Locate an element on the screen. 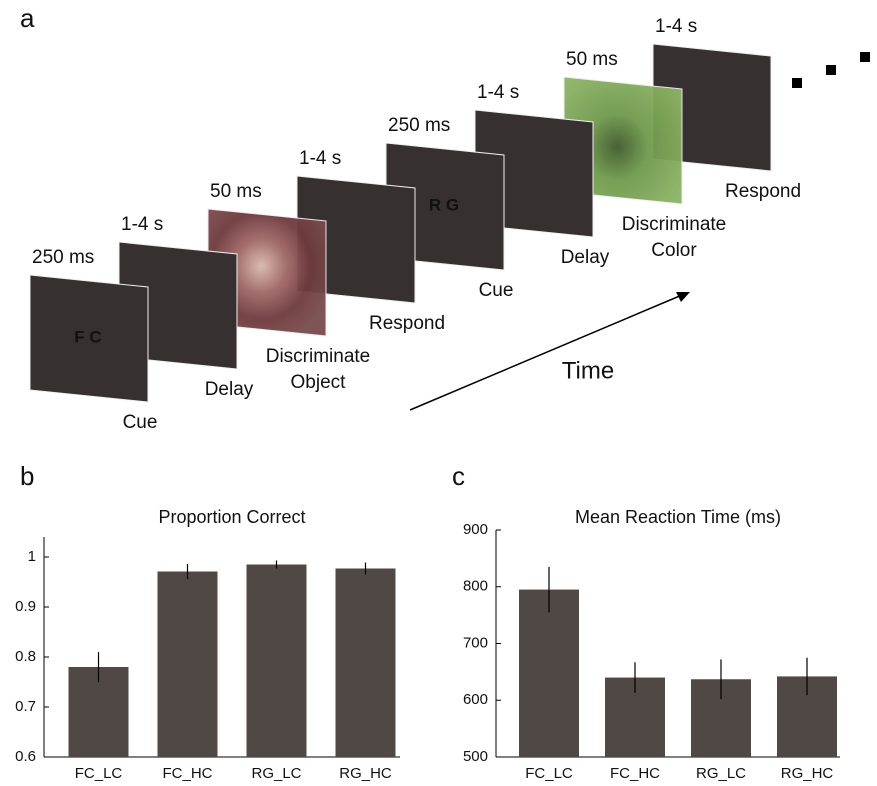  panel-label: a is located at coordinates (27, 18).